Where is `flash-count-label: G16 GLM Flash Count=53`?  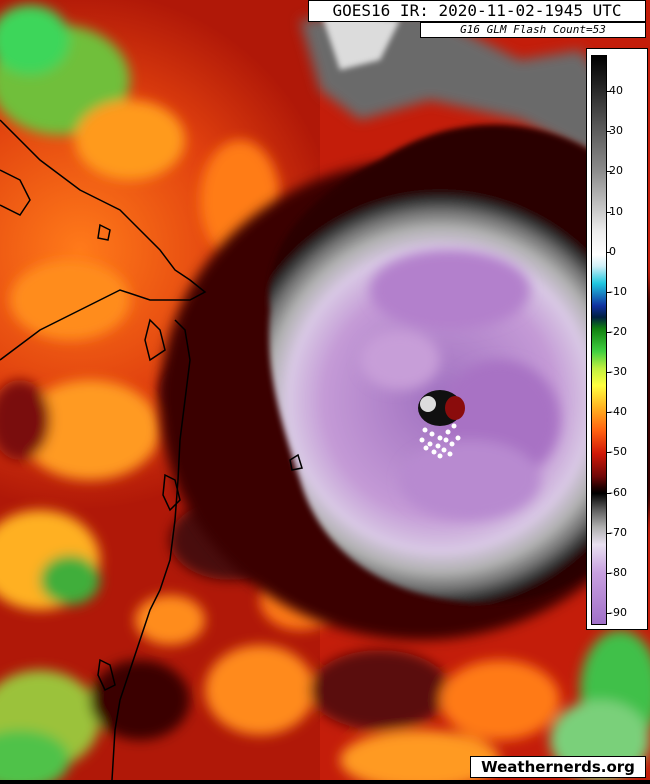
flash-count-label: G16 GLM Flash Count=53 is located at coordinates (533, 30).